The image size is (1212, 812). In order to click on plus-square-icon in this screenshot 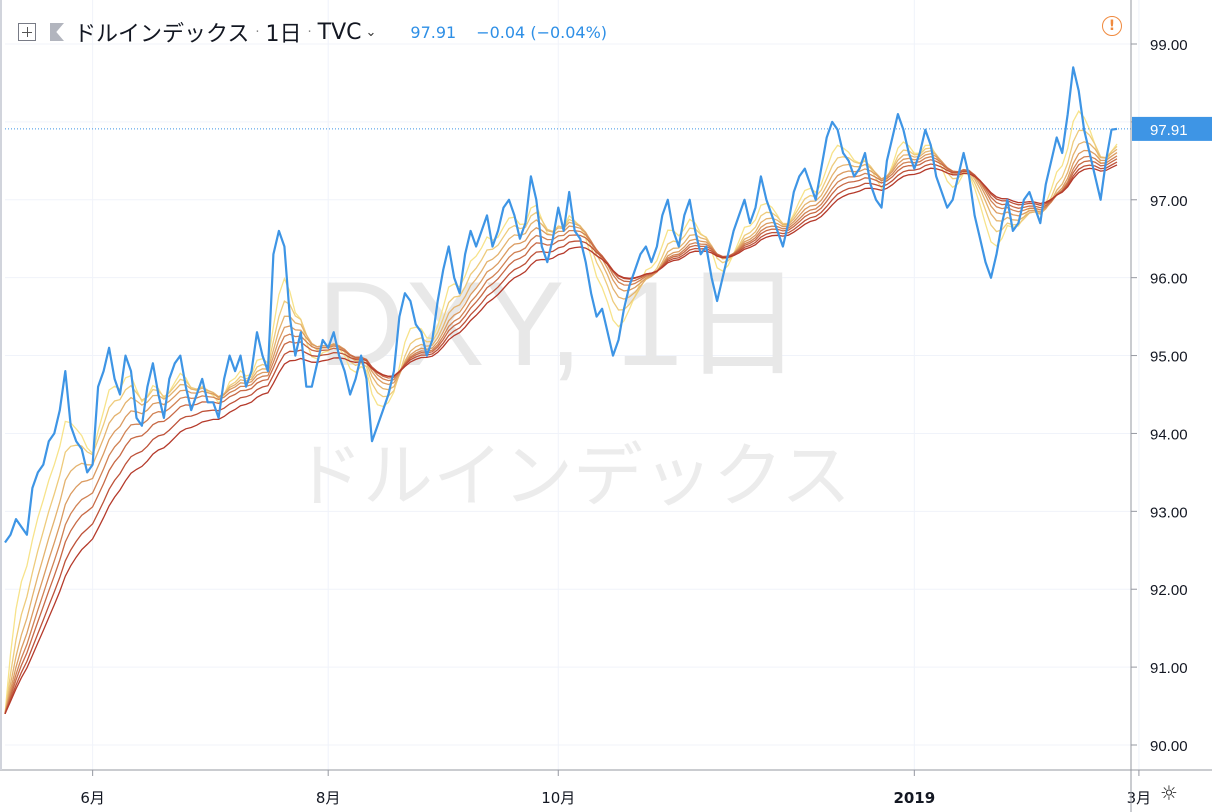, I will do `click(27, 32)`.